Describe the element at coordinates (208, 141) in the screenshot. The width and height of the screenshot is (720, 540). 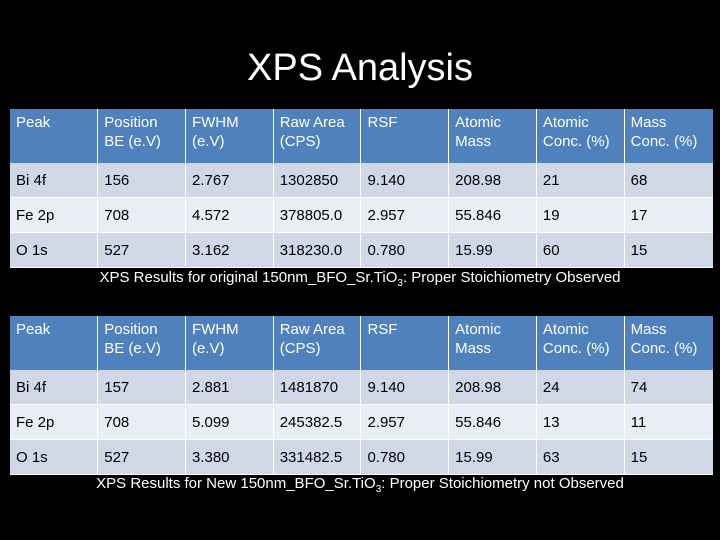
I see `header-line: (e.V)` at that location.